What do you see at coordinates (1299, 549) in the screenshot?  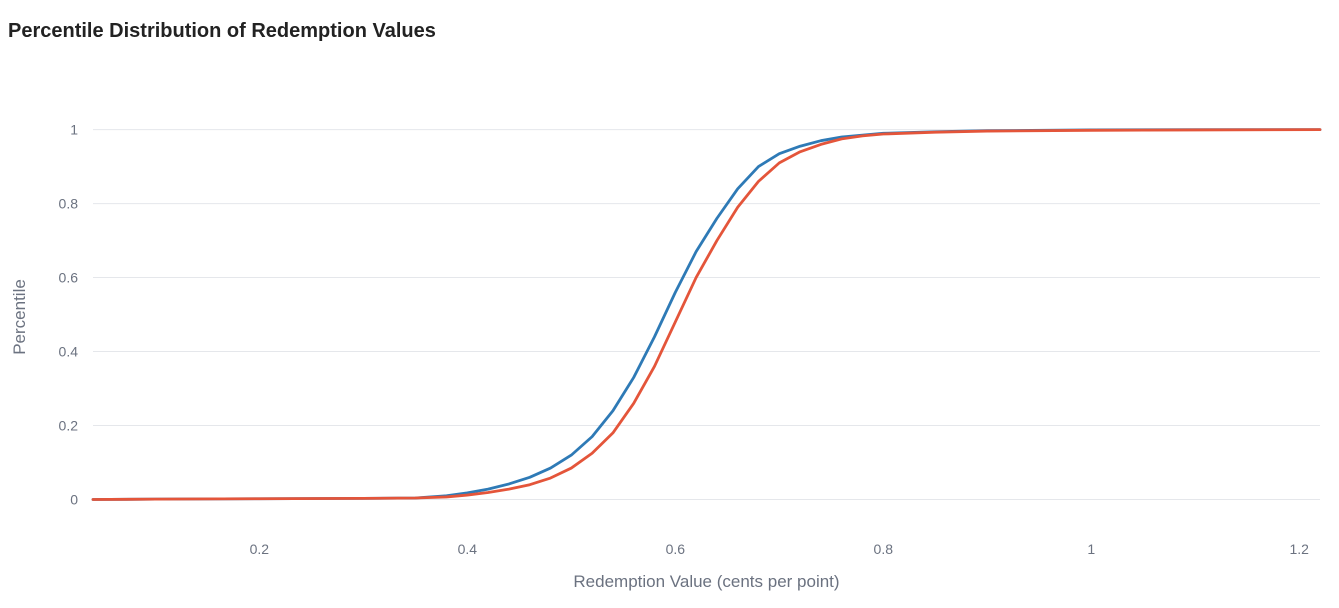 I see `x-tick-label: 1.2` at bounding box center [1299, 549].